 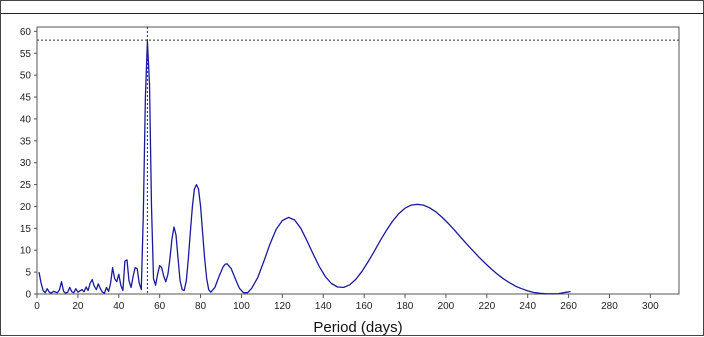 What do you see at coordinates (26, 229) in the screenshot?
I see `y-tick-label: 15` at bounding box center [26, 229].